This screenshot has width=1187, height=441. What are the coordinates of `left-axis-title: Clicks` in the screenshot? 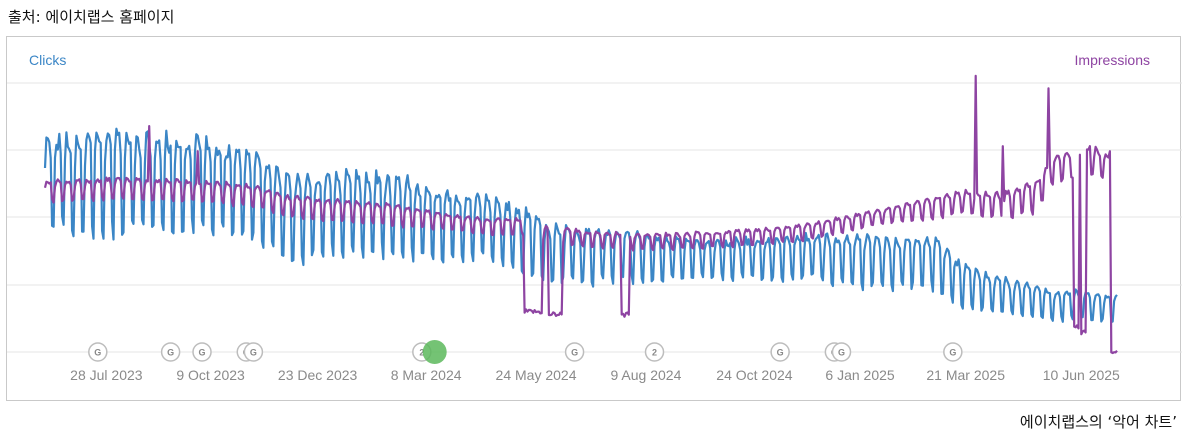 It's located at (47, 60).